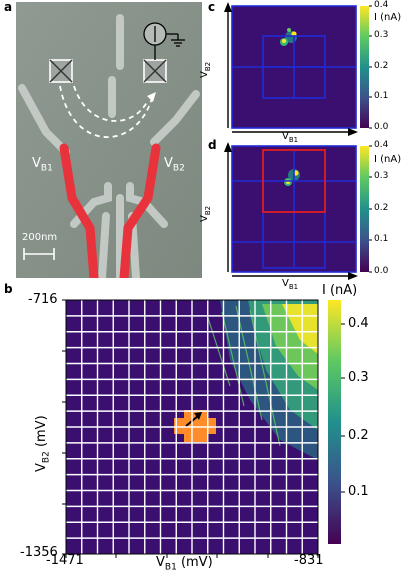 The width and height of the screenshot is (412, 576). I want to click on panel-d-axes, so click(288, 213).